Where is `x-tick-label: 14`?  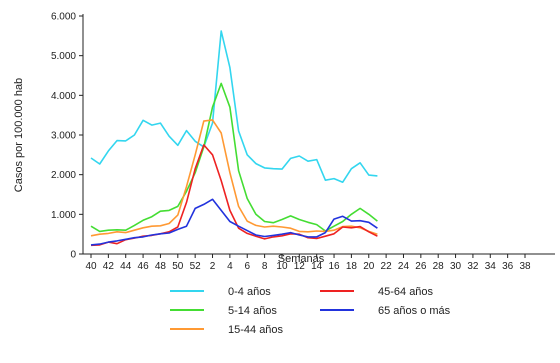
x-tick-label: 14 is located at coordinates (317, 266).